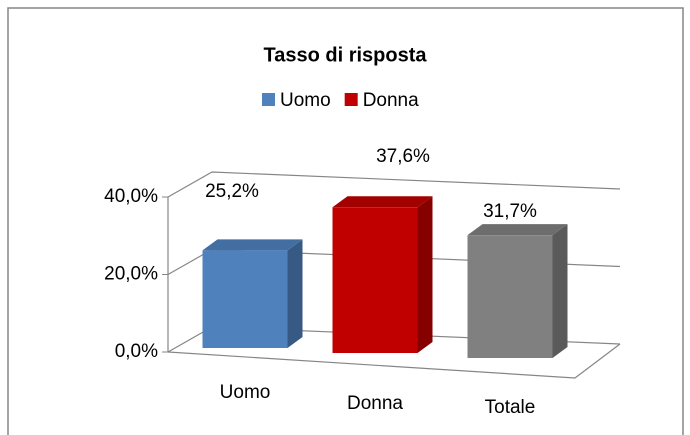  What do you see at coordinates (394, 361) in the screenshot?
I see `floor-front` at bounding box center [394, 361].